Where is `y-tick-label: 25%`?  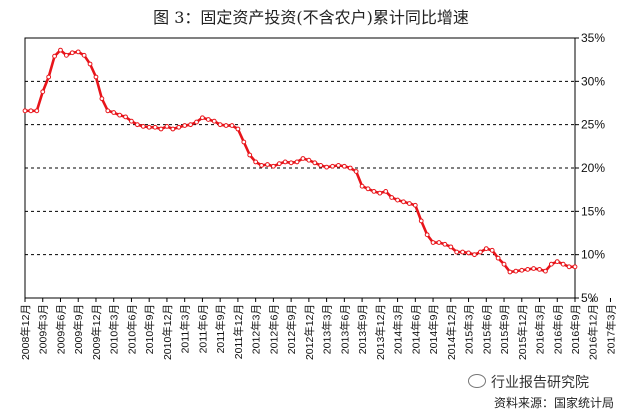 y-tick-label: 25% is located at coordinates (593, 125).